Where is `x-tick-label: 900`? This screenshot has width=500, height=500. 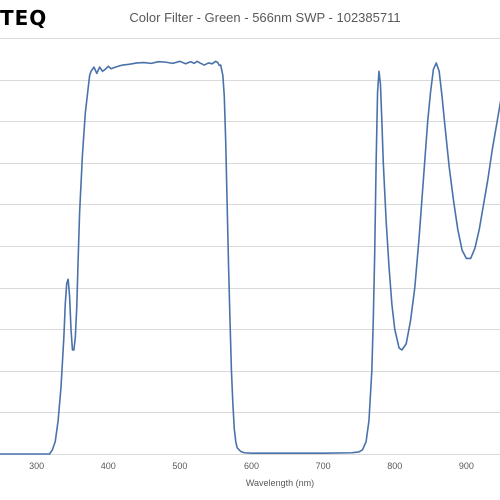 x-tick-label: 900 is located at coordinates (466, 466).